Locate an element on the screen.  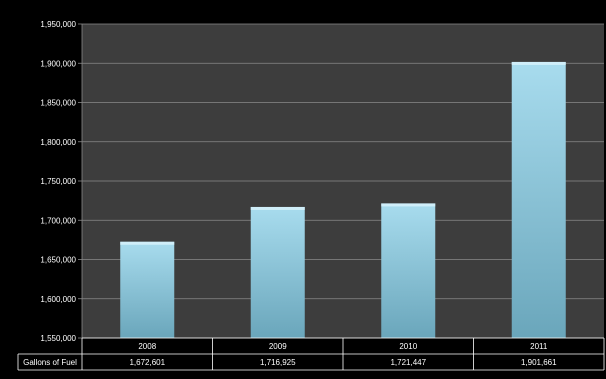
y-tick-label: 1,900,000 is located at coordinates (58, 63).